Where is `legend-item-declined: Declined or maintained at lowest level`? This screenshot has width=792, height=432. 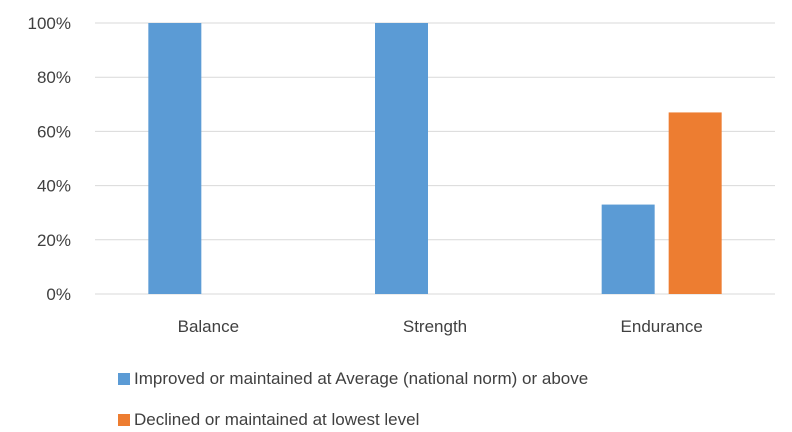 legend-item-declined: Declined or maintained at lowest level is located at coordinates (268, 420).